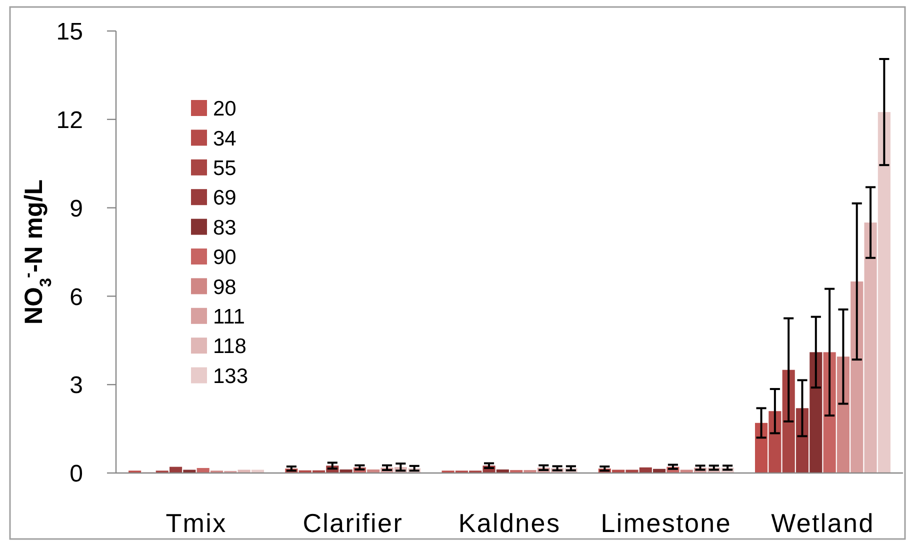  Describe the element at coordinates (230, 376) in the screenshot. I see `legend-label: 133` at that location.